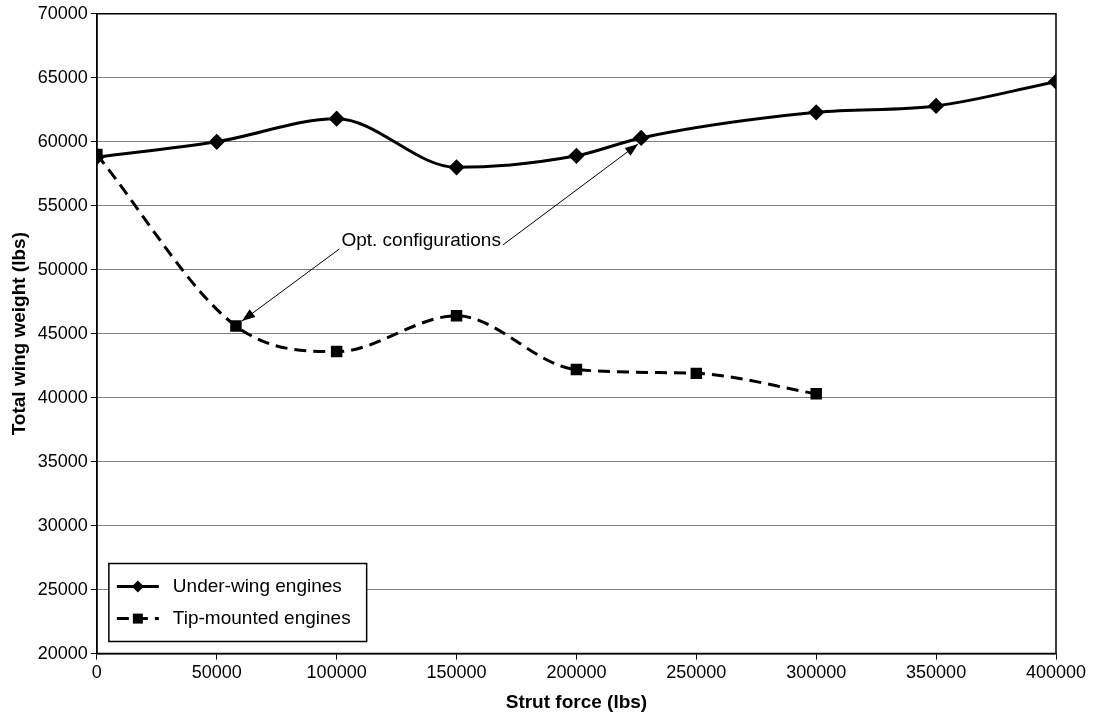 This screenshot has height=724, width=1096. Describe the element at coordinates (96, 672) in the screenshot. I see `x-tick-label: 0` at that location.